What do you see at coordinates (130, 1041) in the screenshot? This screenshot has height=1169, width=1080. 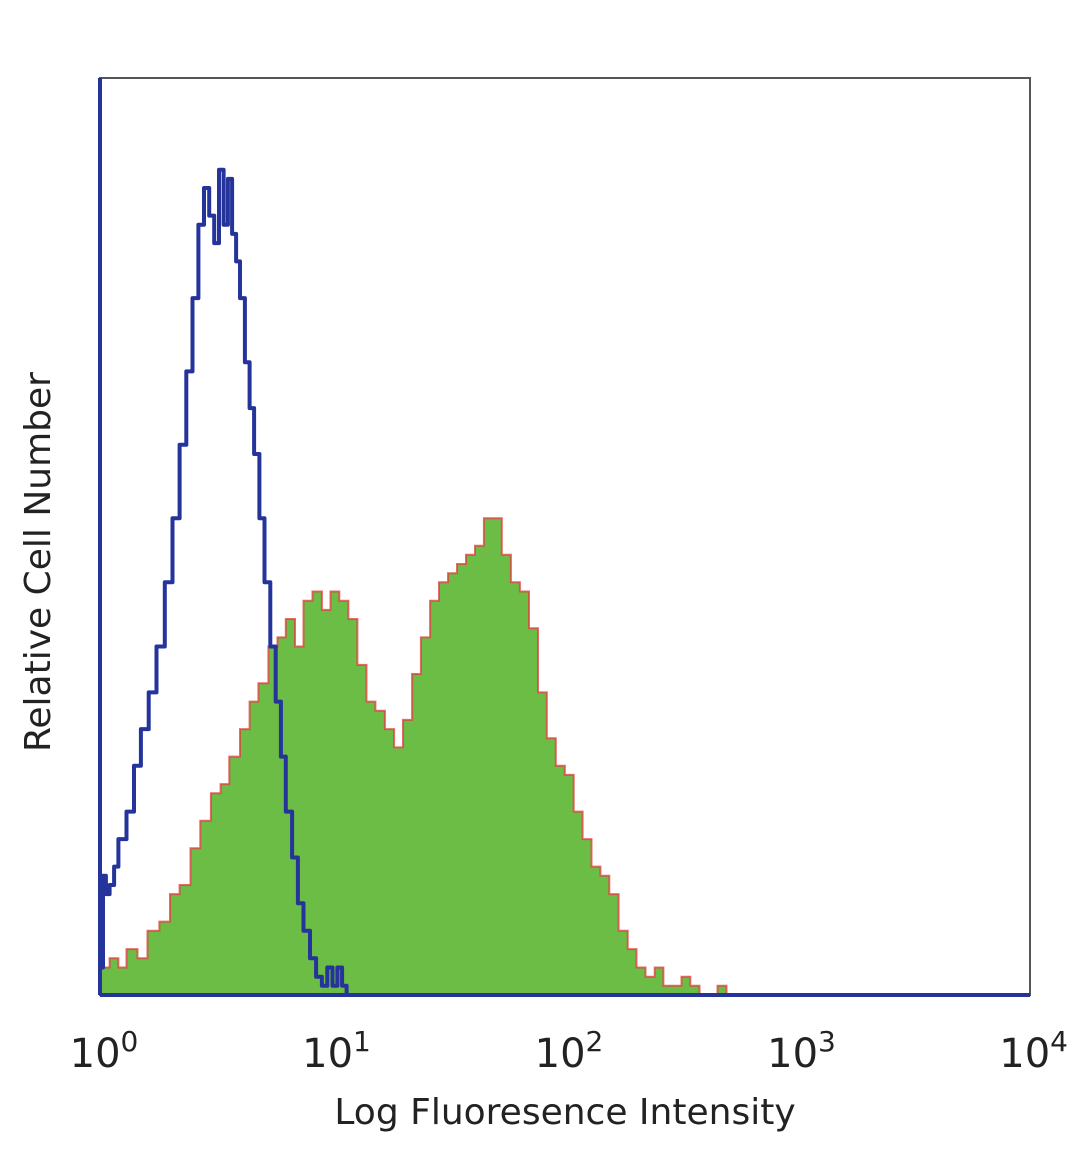 I see `x-tick-exponent: 0` at bounding box center [130, 1041].